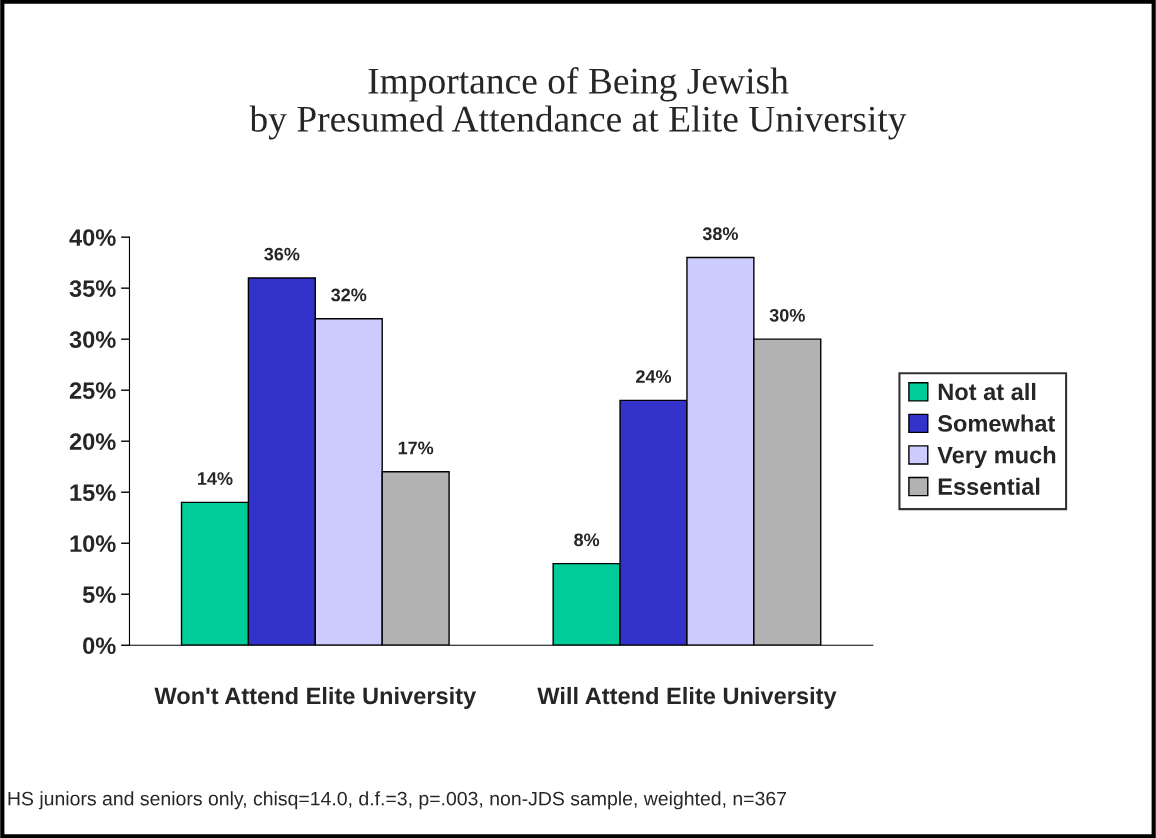  Describe the element at coordinates (92, 237) in the screenshot. I see `y-tick-label: 40%` at that location.